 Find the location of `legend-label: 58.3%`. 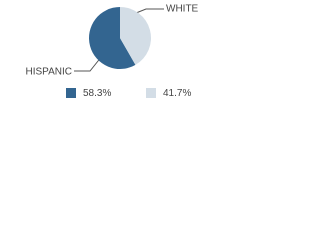

legend-label: 58.3% is located at coordinates (97, 93).